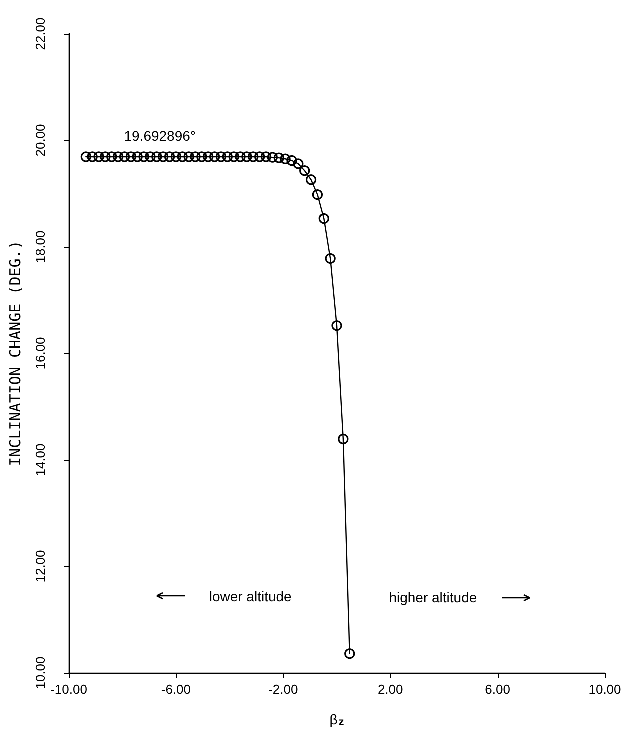 The image size is (632, 733). I want to click on x-tick-label: -10.00, so click(69, 689).